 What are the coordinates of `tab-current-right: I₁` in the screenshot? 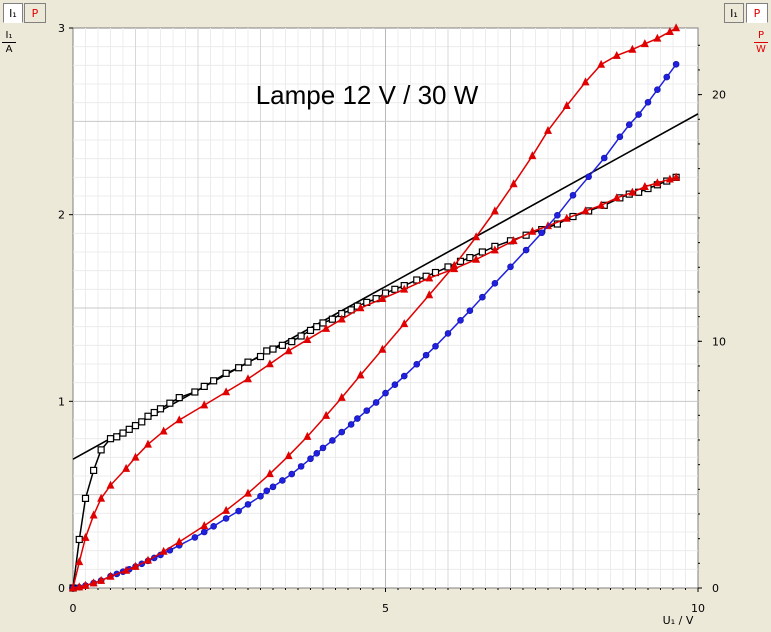 It's located at (734, 13).